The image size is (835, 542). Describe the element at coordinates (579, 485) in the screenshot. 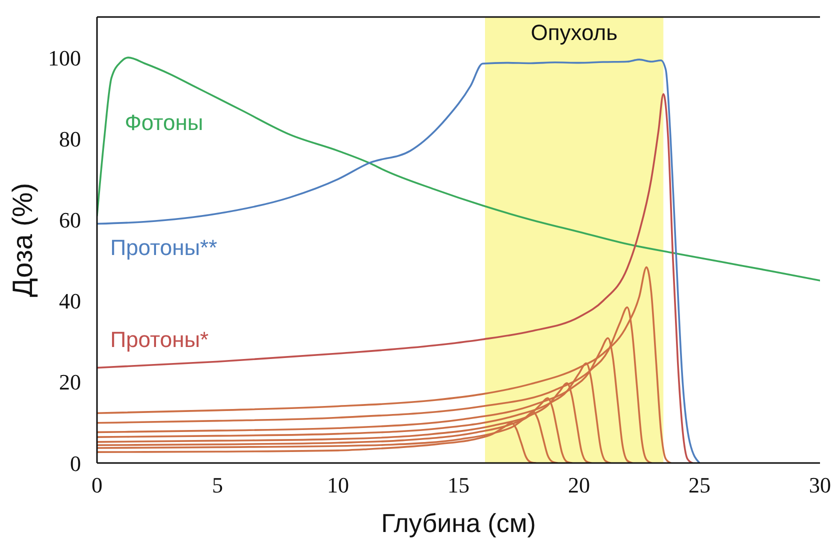

I see `x-tick-label: 20` at that location.